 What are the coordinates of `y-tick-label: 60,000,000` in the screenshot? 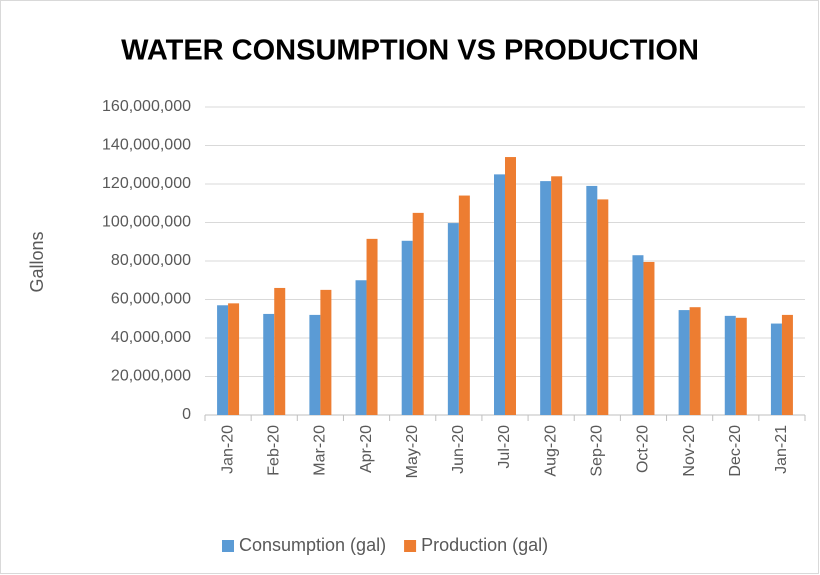 It's located at (151, 299).